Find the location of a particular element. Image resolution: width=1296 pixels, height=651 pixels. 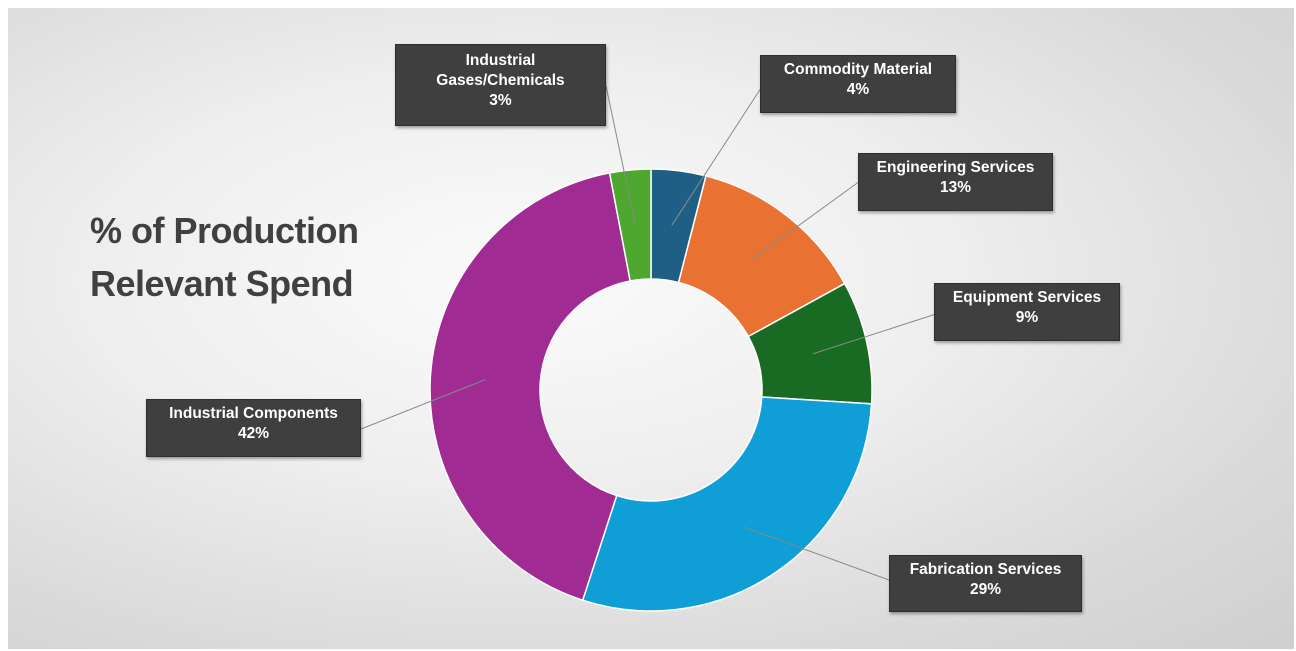

data-label-fabrication-services: Fabrication Services 29% is located at coordinates (985, 583).